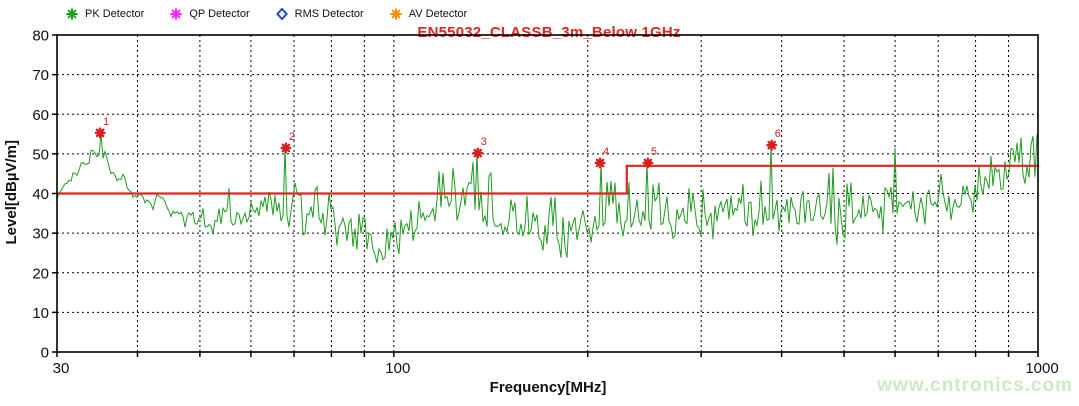  What do you see at coordinates (395, 14) in the screenshot?
I see `av-detector-icon` at bounding box center [395, 14].